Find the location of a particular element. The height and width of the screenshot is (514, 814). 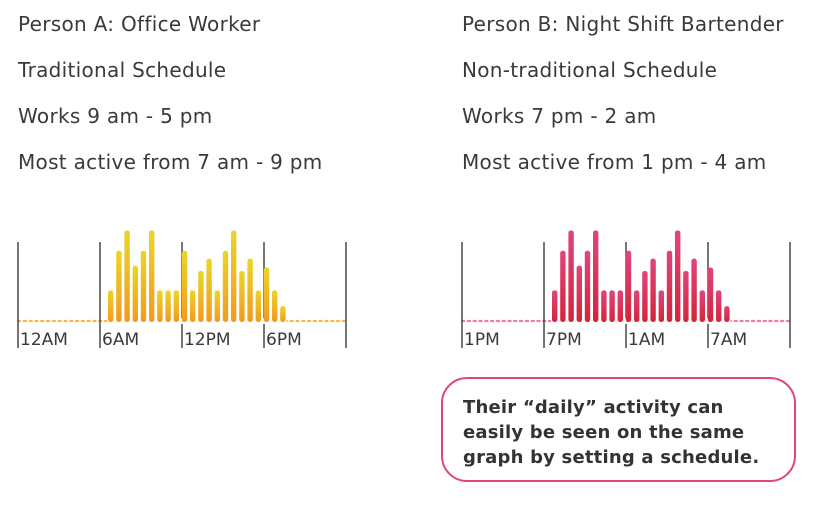

person-b-schedule: Non-traditional Schedule is located at coordinates (590, 70).